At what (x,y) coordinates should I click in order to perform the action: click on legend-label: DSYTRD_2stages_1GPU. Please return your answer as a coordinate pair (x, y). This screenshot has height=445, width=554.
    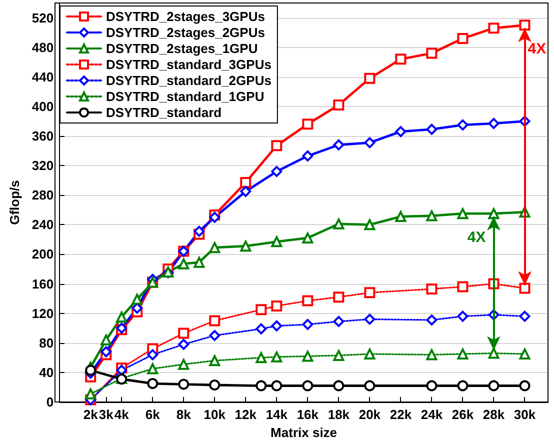
    Looking at the image, I should click on (182, 48).